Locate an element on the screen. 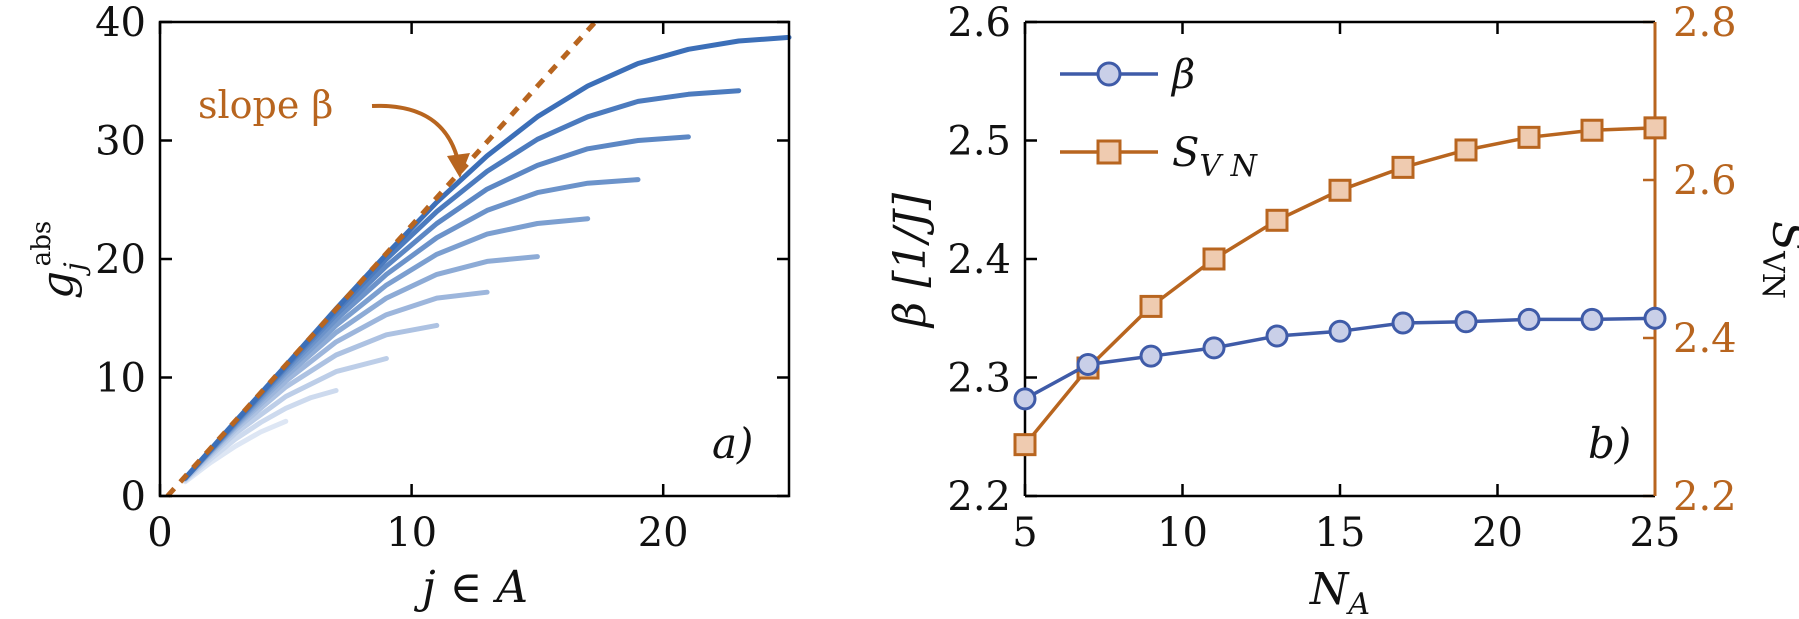  panel-b-ytick-label: 2.3 is located at coordinates (979, 379).